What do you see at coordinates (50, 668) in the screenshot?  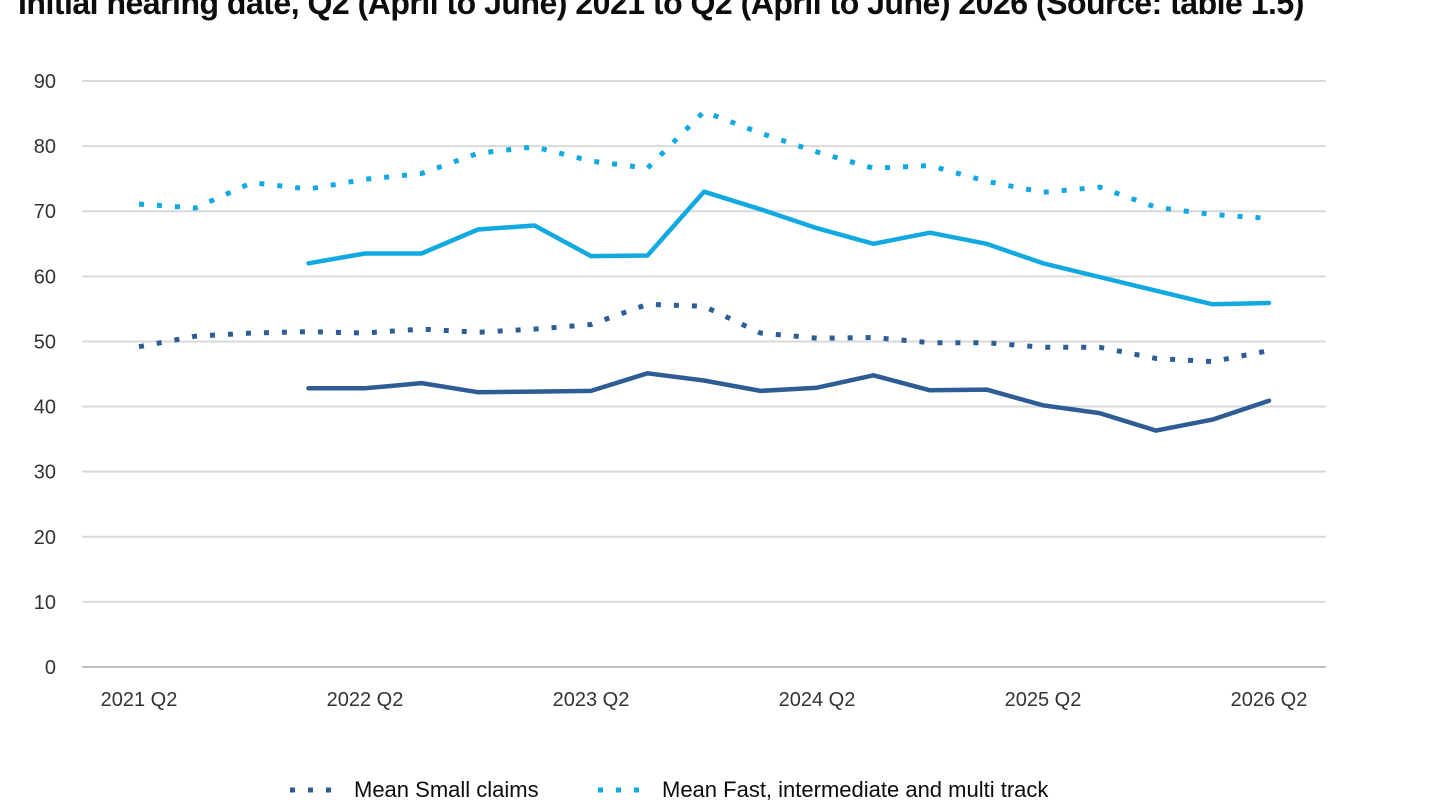 I see `y-tick-label: 0` at bounding box center [50, 668].